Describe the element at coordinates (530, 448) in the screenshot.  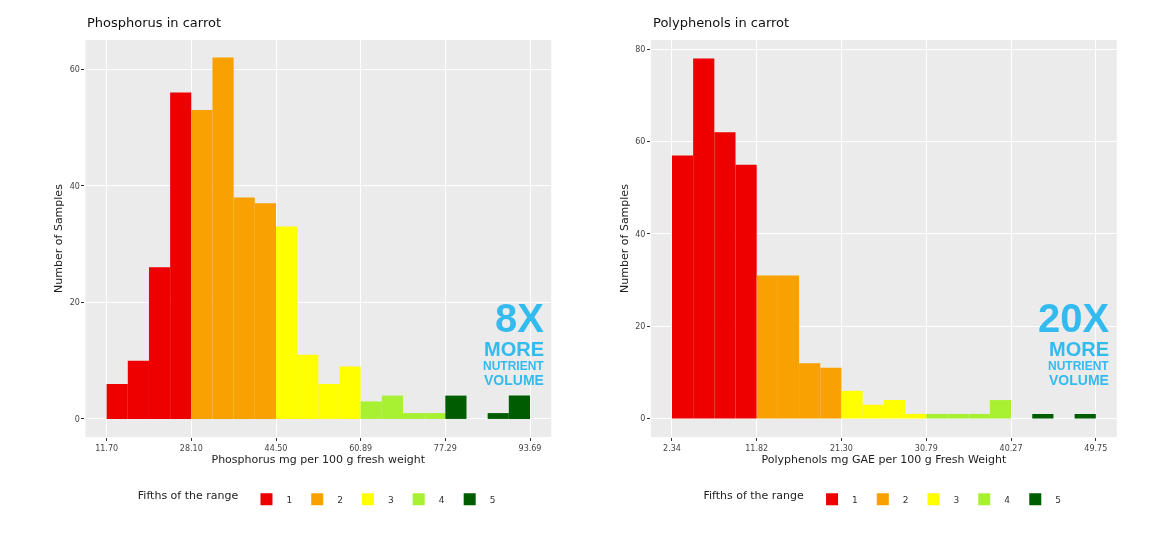
I see `x-tick-label: 93.69` at that location.